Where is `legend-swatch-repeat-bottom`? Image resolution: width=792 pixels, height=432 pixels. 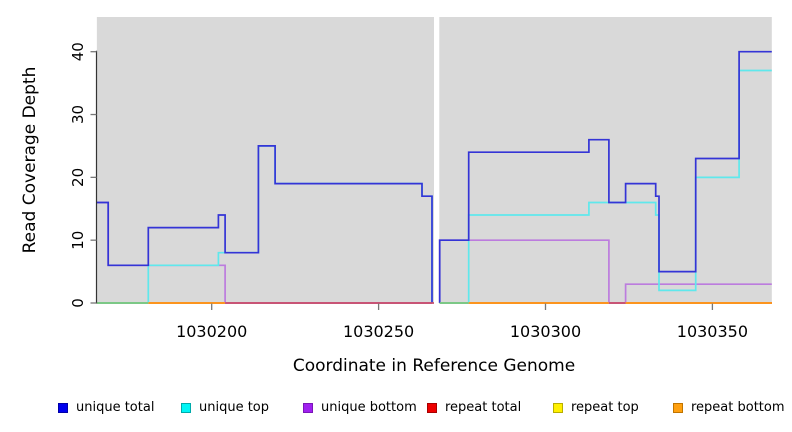 legend-swatch-repeat-bottom is located at coordinates (678, 408).